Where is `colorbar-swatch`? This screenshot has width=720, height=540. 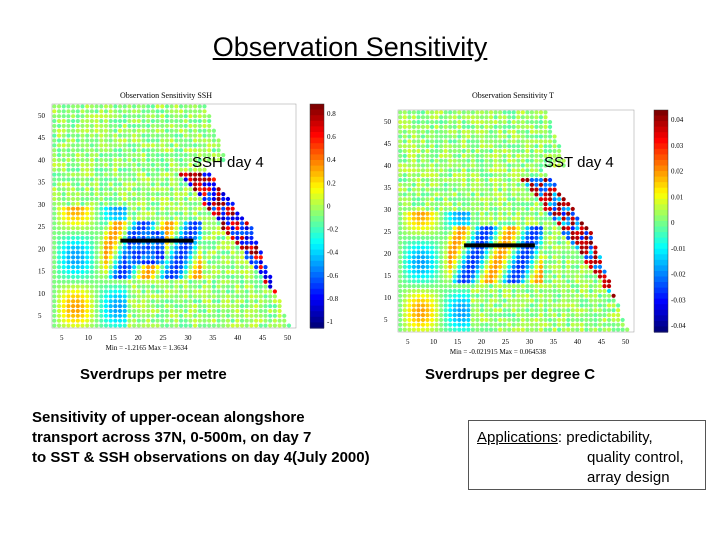 colorbar-swatch is located at coordinates (317, 157).